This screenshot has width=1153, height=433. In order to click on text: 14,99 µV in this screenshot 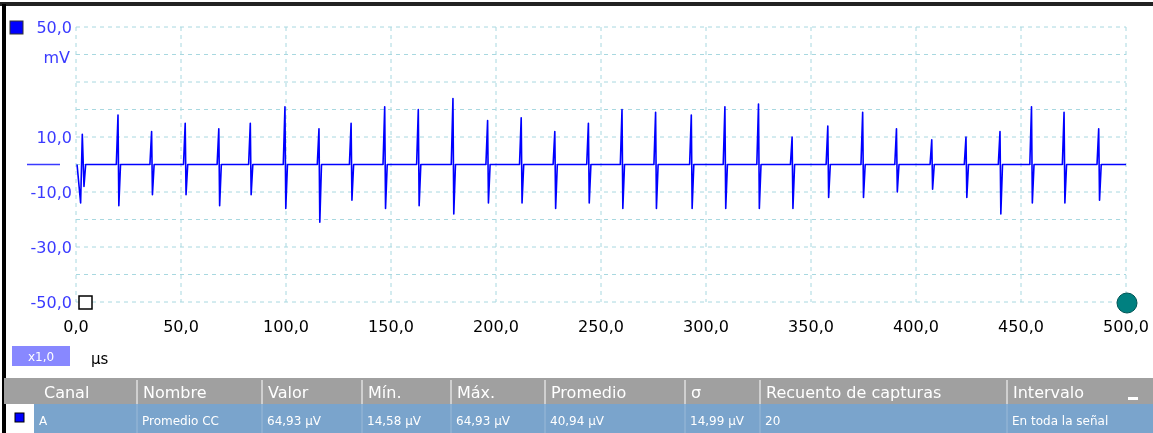, I will do `click(717, 421)`.